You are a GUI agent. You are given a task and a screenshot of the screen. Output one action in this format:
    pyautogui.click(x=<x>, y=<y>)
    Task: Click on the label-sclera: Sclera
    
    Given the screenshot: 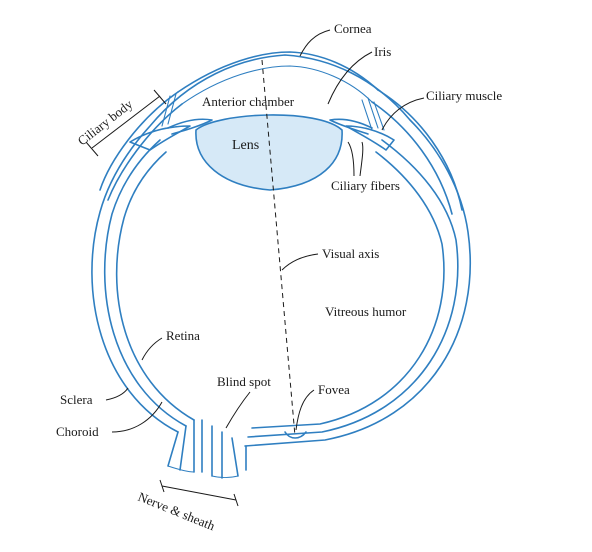 What is the action you would take?
    pyautogui.click(x=76, y=399)
    